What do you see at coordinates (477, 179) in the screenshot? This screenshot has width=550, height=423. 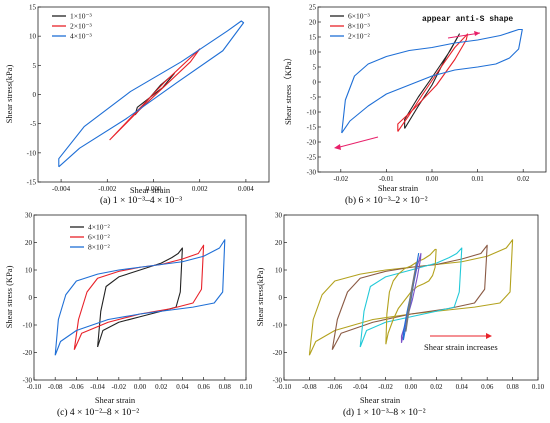 I see `x-tick-label: 0.01` at bounding box center [477, 179].